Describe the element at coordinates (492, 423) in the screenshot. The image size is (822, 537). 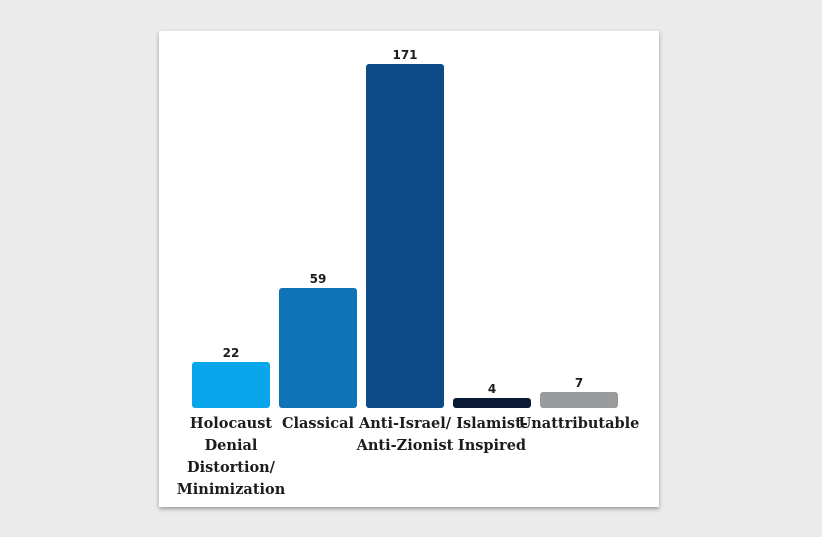
I see `category-label-3-0: Islamist-` at that location.